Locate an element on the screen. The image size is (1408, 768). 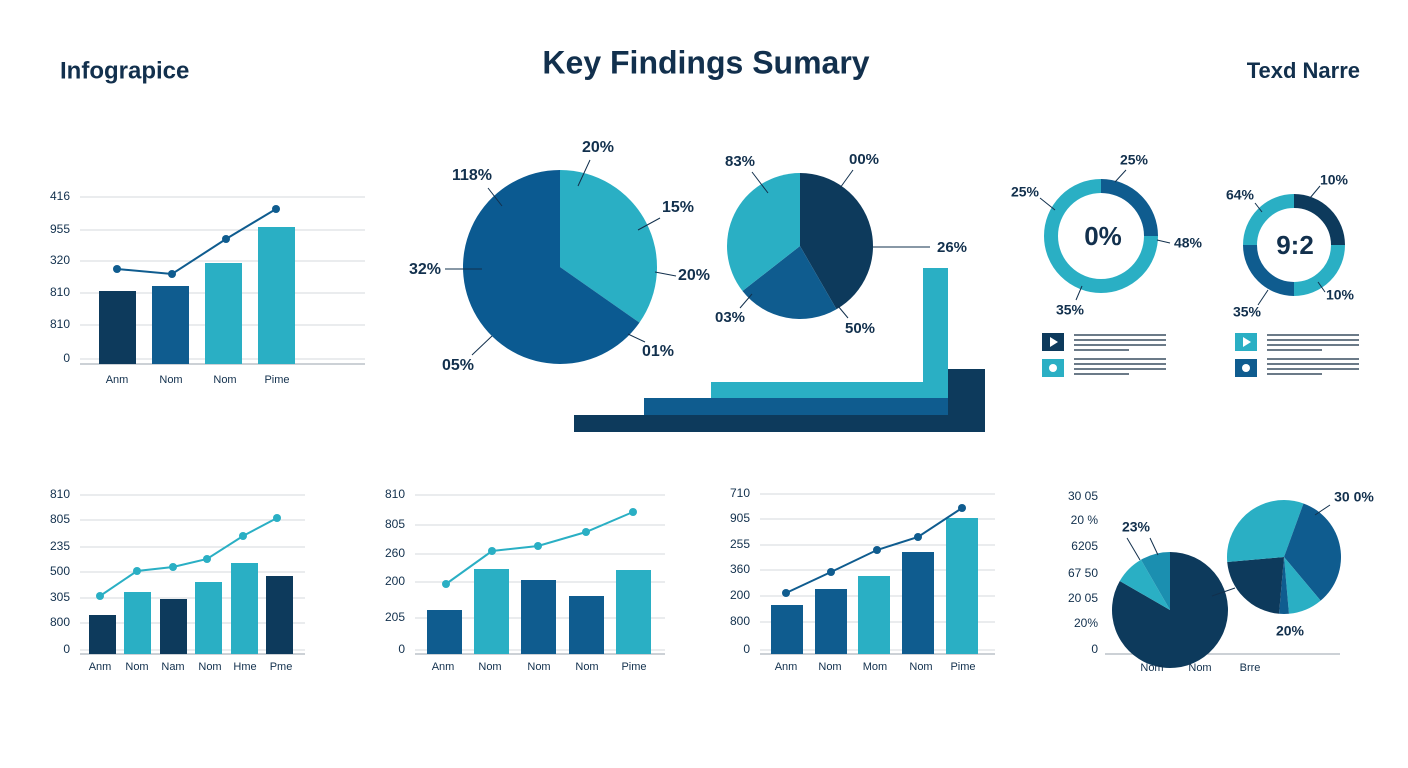
y-tick-label: 67 50 is located at coordinates (1083, 573).